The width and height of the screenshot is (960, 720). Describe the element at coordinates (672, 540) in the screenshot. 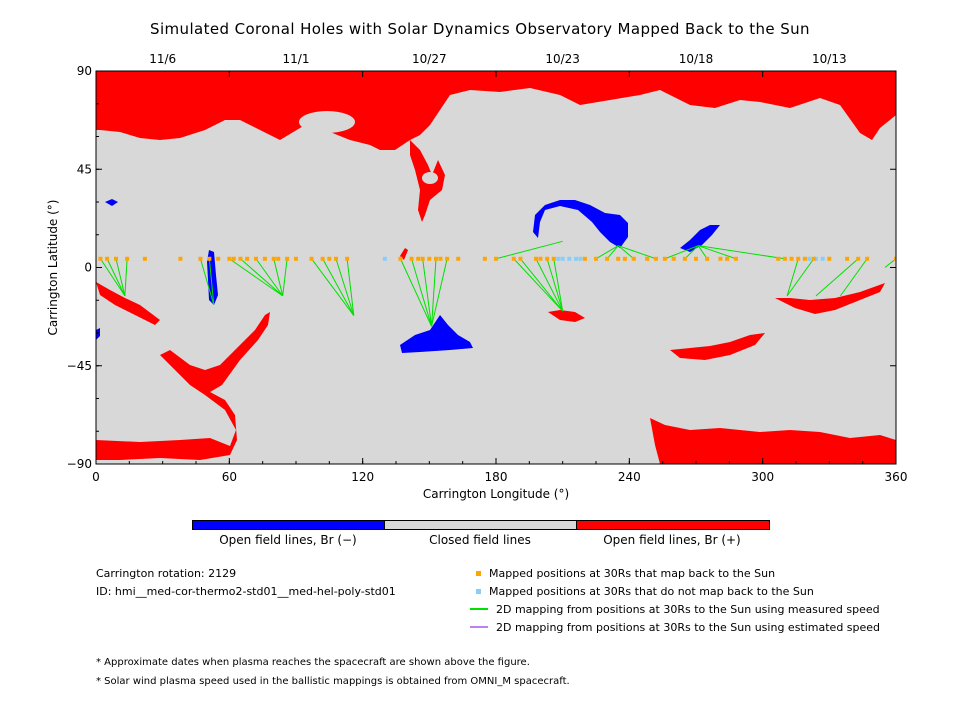

I see `colorbar-positive-label: Open field lines, Br (+)` at that location.